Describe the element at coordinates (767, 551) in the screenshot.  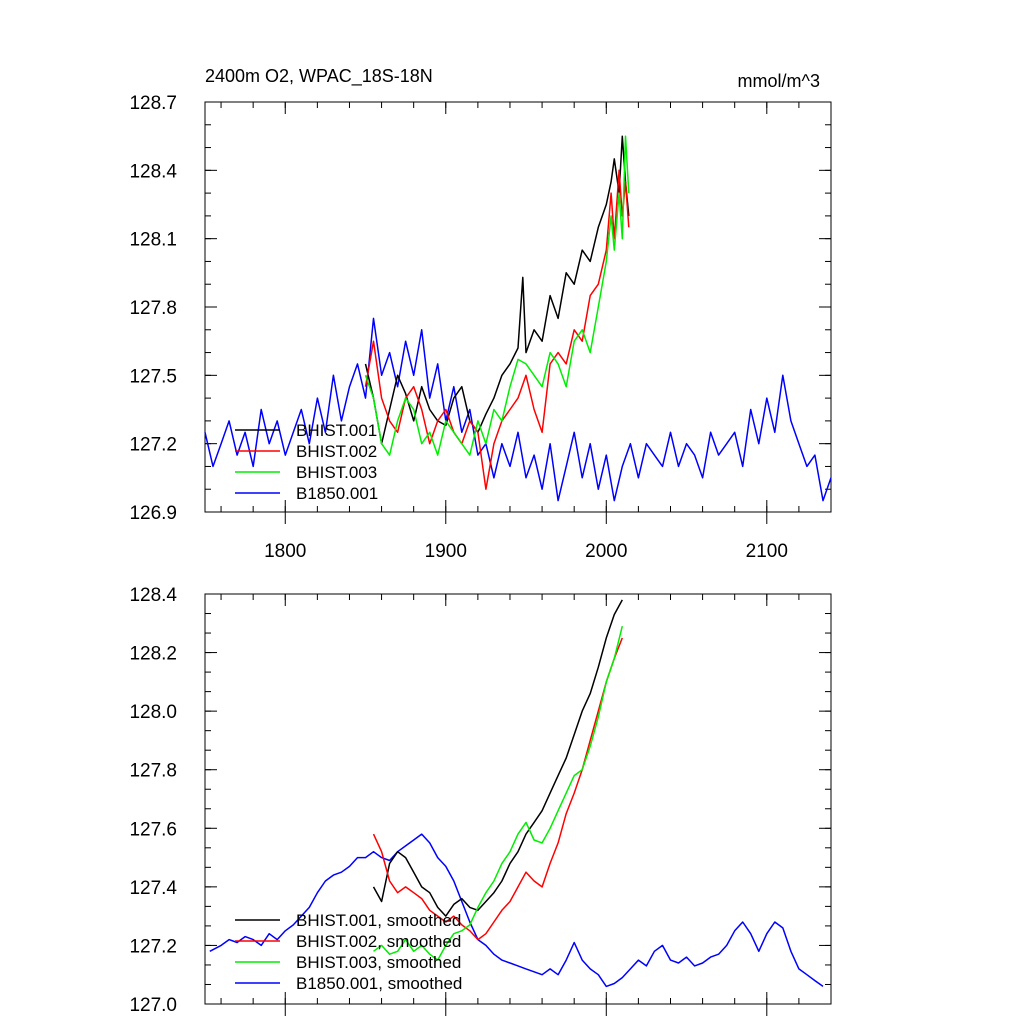
I see `top-xtick-label: 2100` at that location.